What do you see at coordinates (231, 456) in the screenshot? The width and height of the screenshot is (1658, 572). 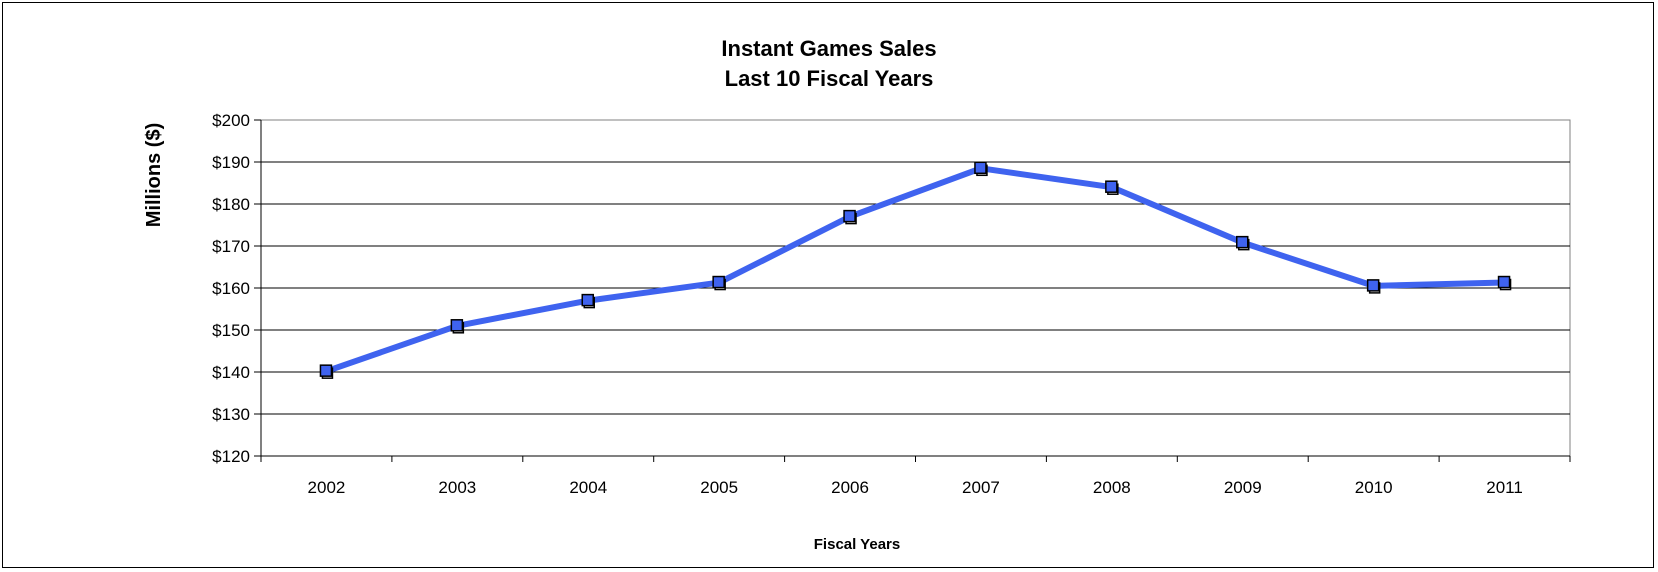 I see `y-tick-label: $120` at bounding box center [231, 456].